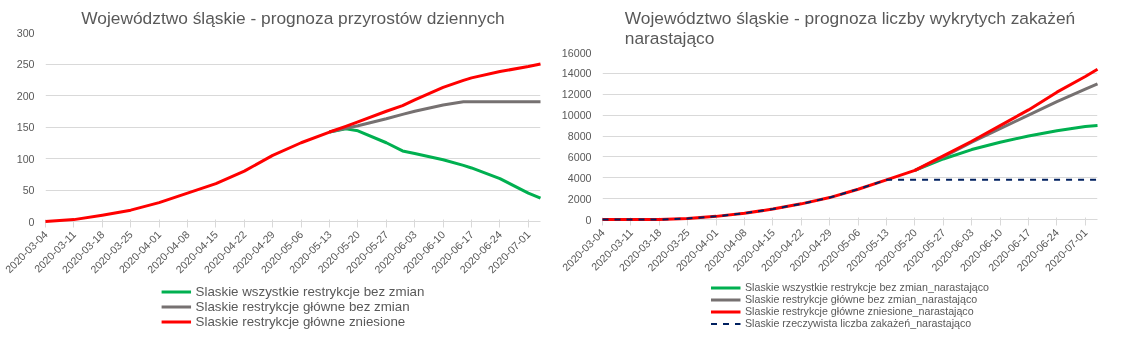 This screenshot has height=337, width=1142. Describe the element at coordinates (25, 32) in the screenshot. I see `y-tick-label: 300` at that location.